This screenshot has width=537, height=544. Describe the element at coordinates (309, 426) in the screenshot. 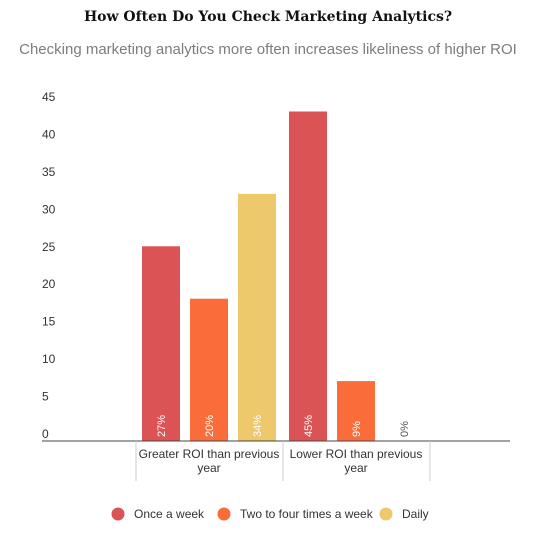

I see `bar-data-label: 45%` at that location.